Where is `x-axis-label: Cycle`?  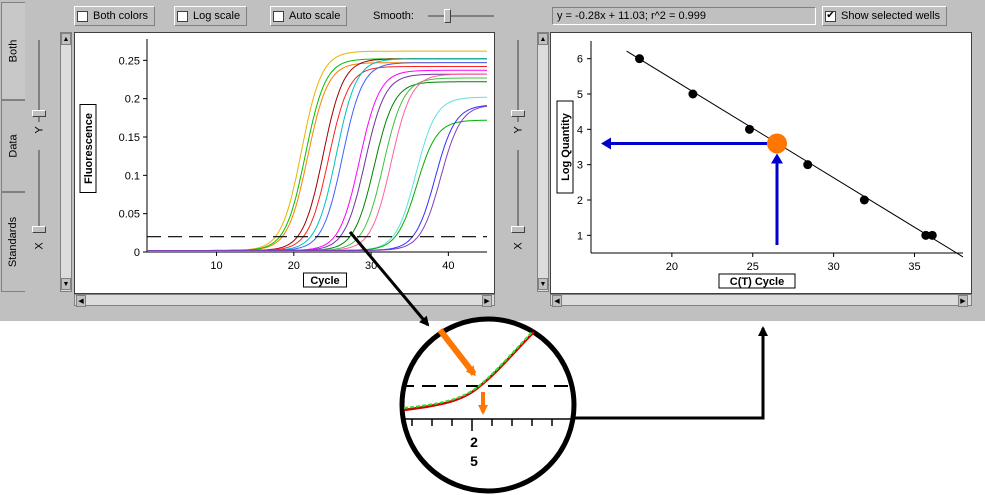
x-axis-label: Cycle is located at coordinates (324, 281).